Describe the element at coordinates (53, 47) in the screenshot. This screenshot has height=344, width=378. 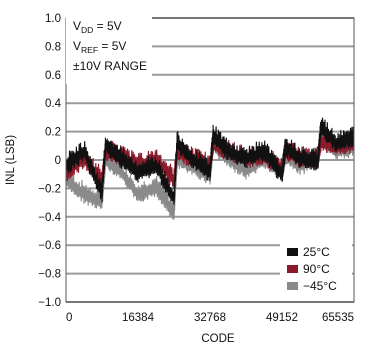
I see `y-tick-label: 0.8` at that location.